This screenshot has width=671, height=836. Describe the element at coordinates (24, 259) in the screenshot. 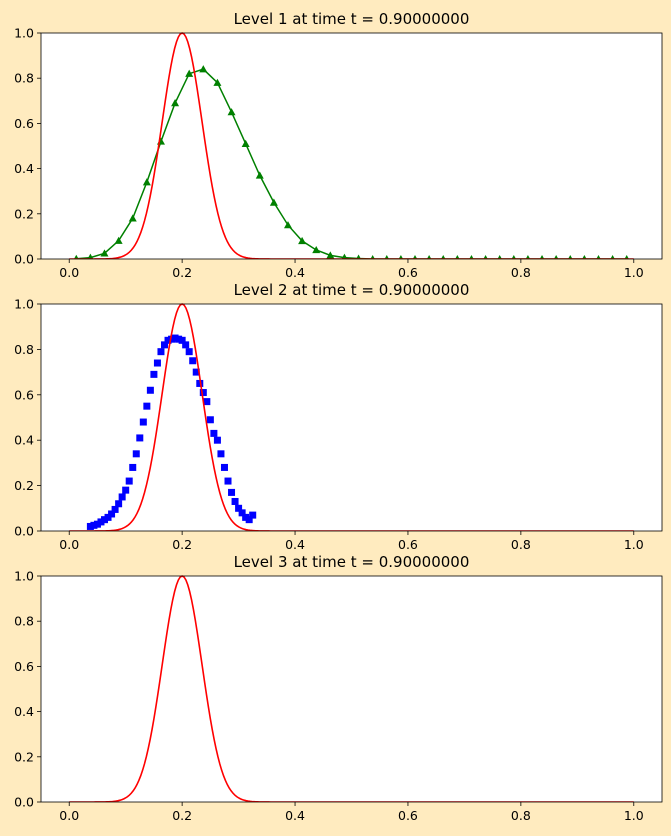

I see `y-tick-label: 0.0` at that location.